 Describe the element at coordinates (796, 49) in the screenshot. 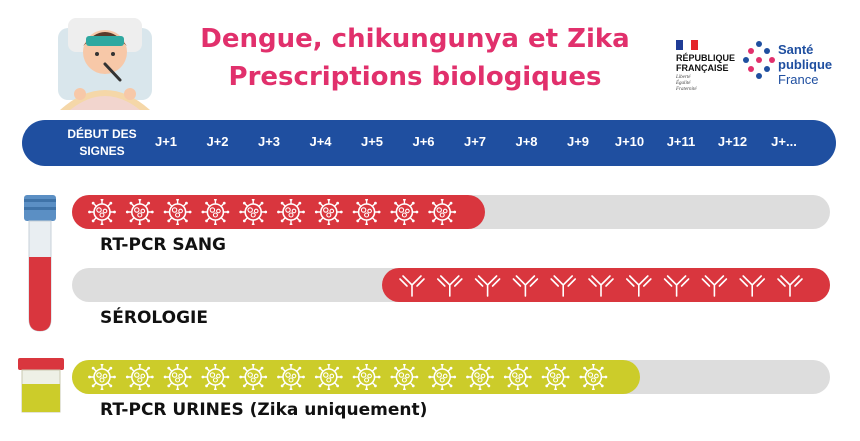

I see `spf-line1: Santé` at that location.